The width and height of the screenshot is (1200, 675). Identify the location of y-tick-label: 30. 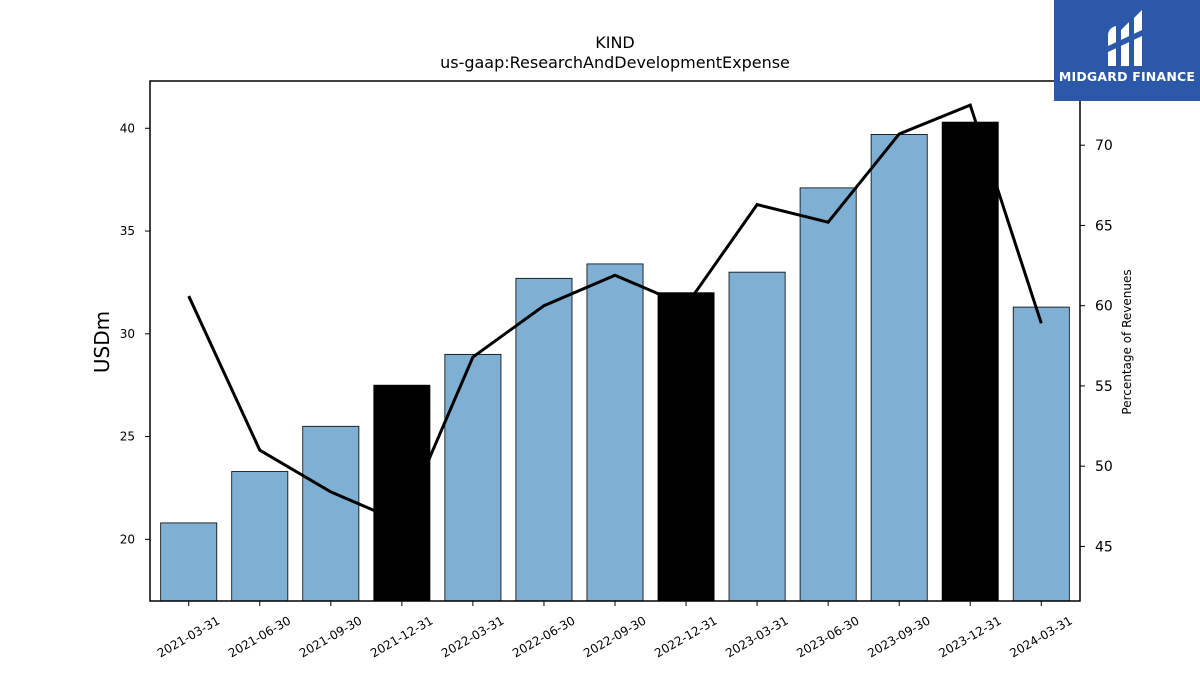
(127, 334).